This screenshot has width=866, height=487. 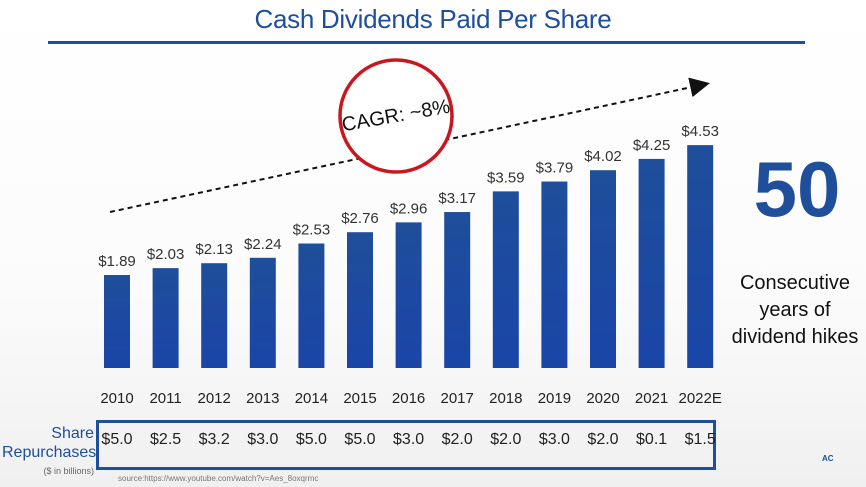 I want to click on repurchase-value-2012: $3.2, so click(x=214, y=439).